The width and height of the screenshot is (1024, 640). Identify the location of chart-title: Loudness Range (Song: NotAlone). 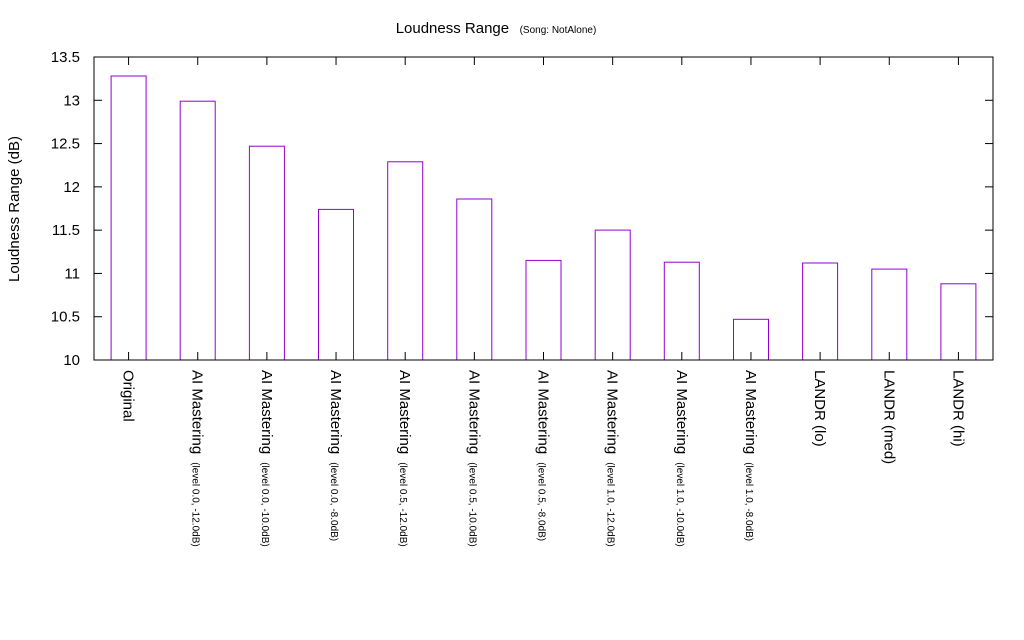
(496, 28).